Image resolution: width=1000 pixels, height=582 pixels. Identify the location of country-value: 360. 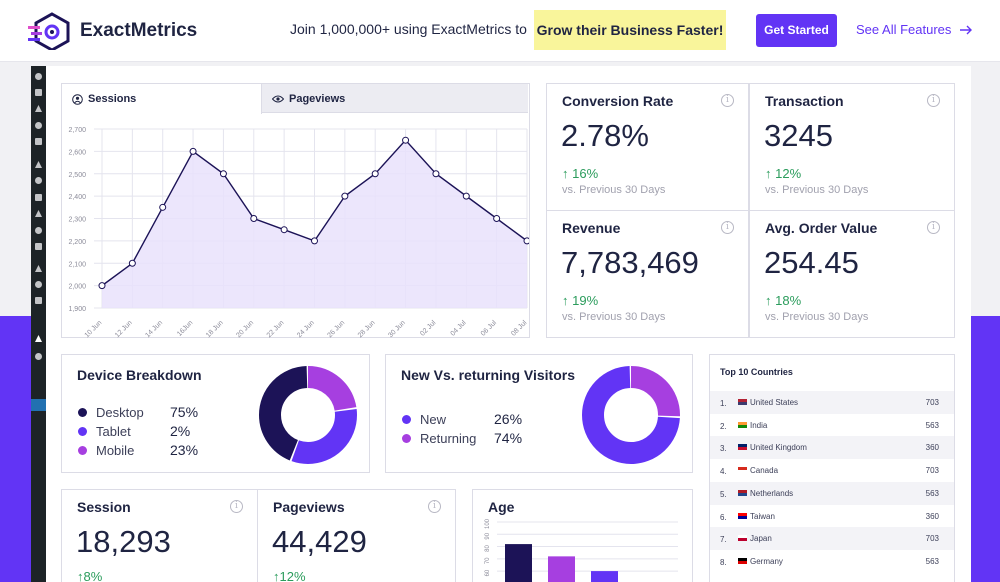
(932, 516).